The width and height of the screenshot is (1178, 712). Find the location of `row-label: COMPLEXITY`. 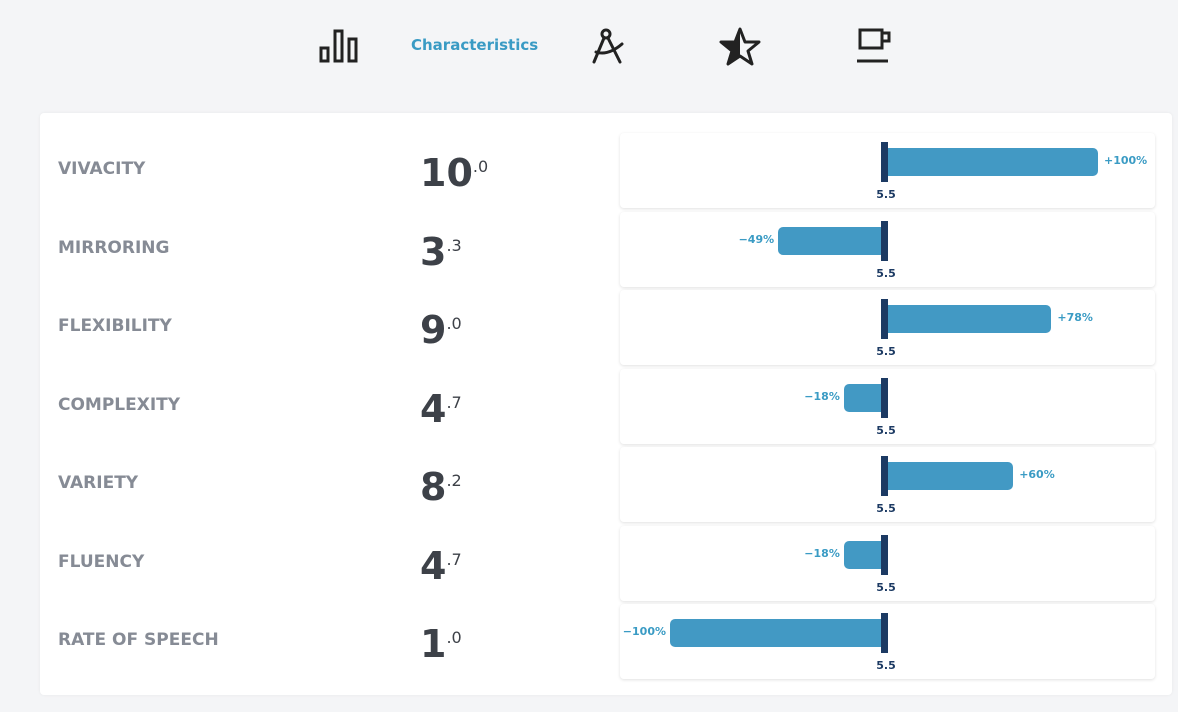

row-label: COMPLEXITY is located at coordinates (119, 404).